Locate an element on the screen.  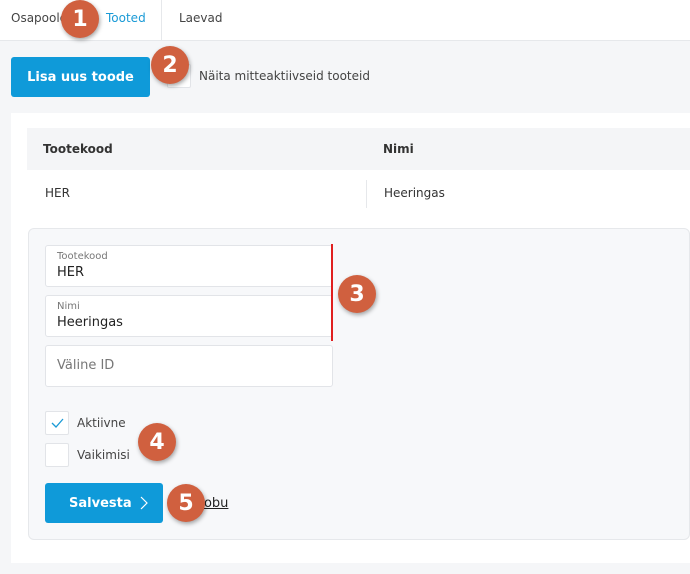
save-button: Salvesta is located at coordinates (104, 503).